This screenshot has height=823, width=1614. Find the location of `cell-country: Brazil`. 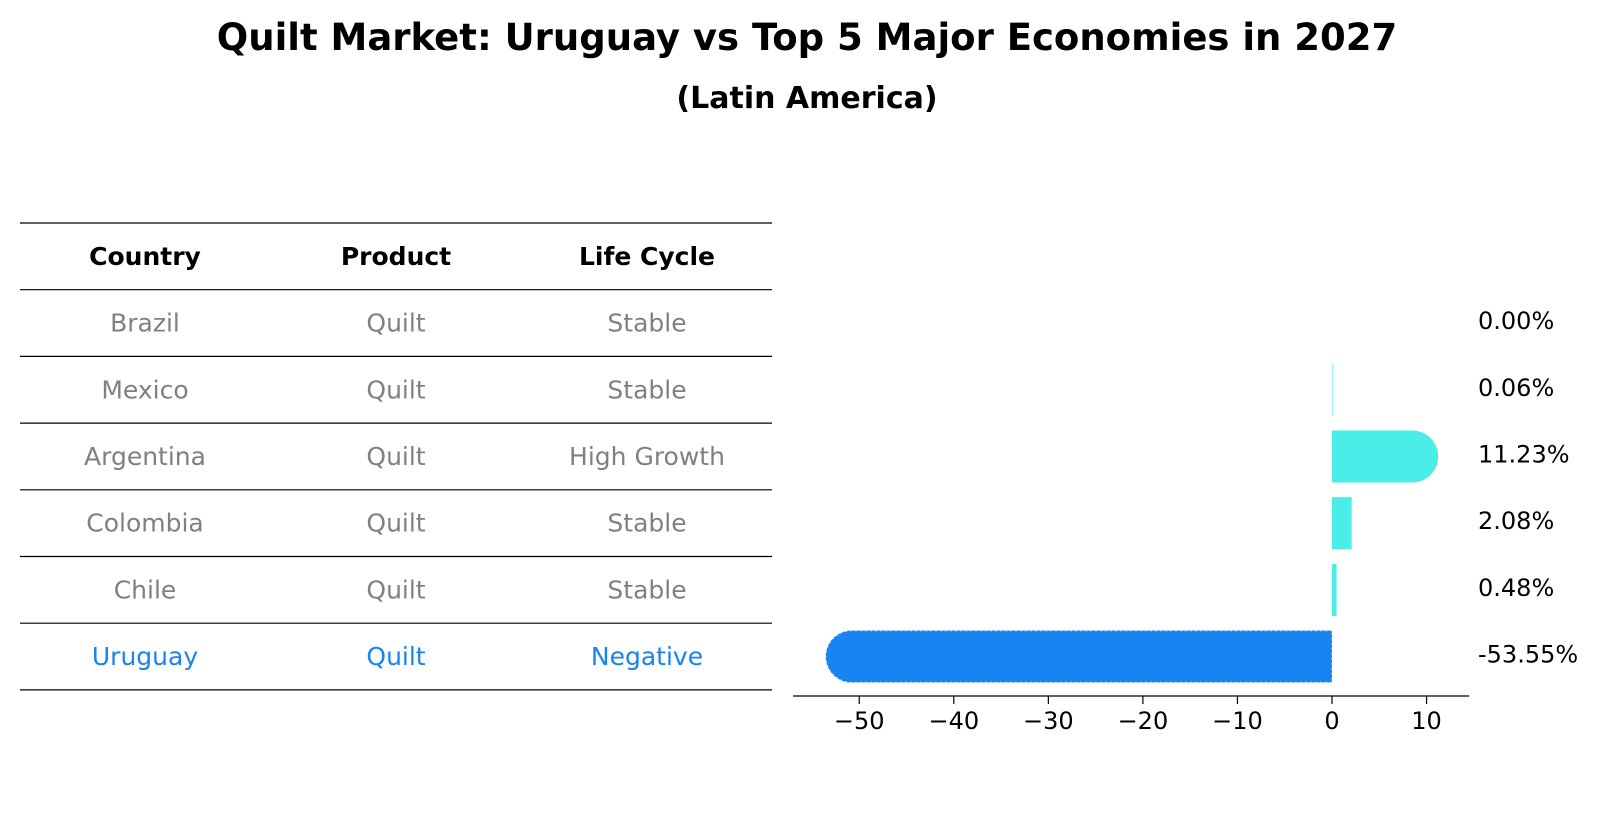

cell-country: Brazil is located at coordinates (145, 323).